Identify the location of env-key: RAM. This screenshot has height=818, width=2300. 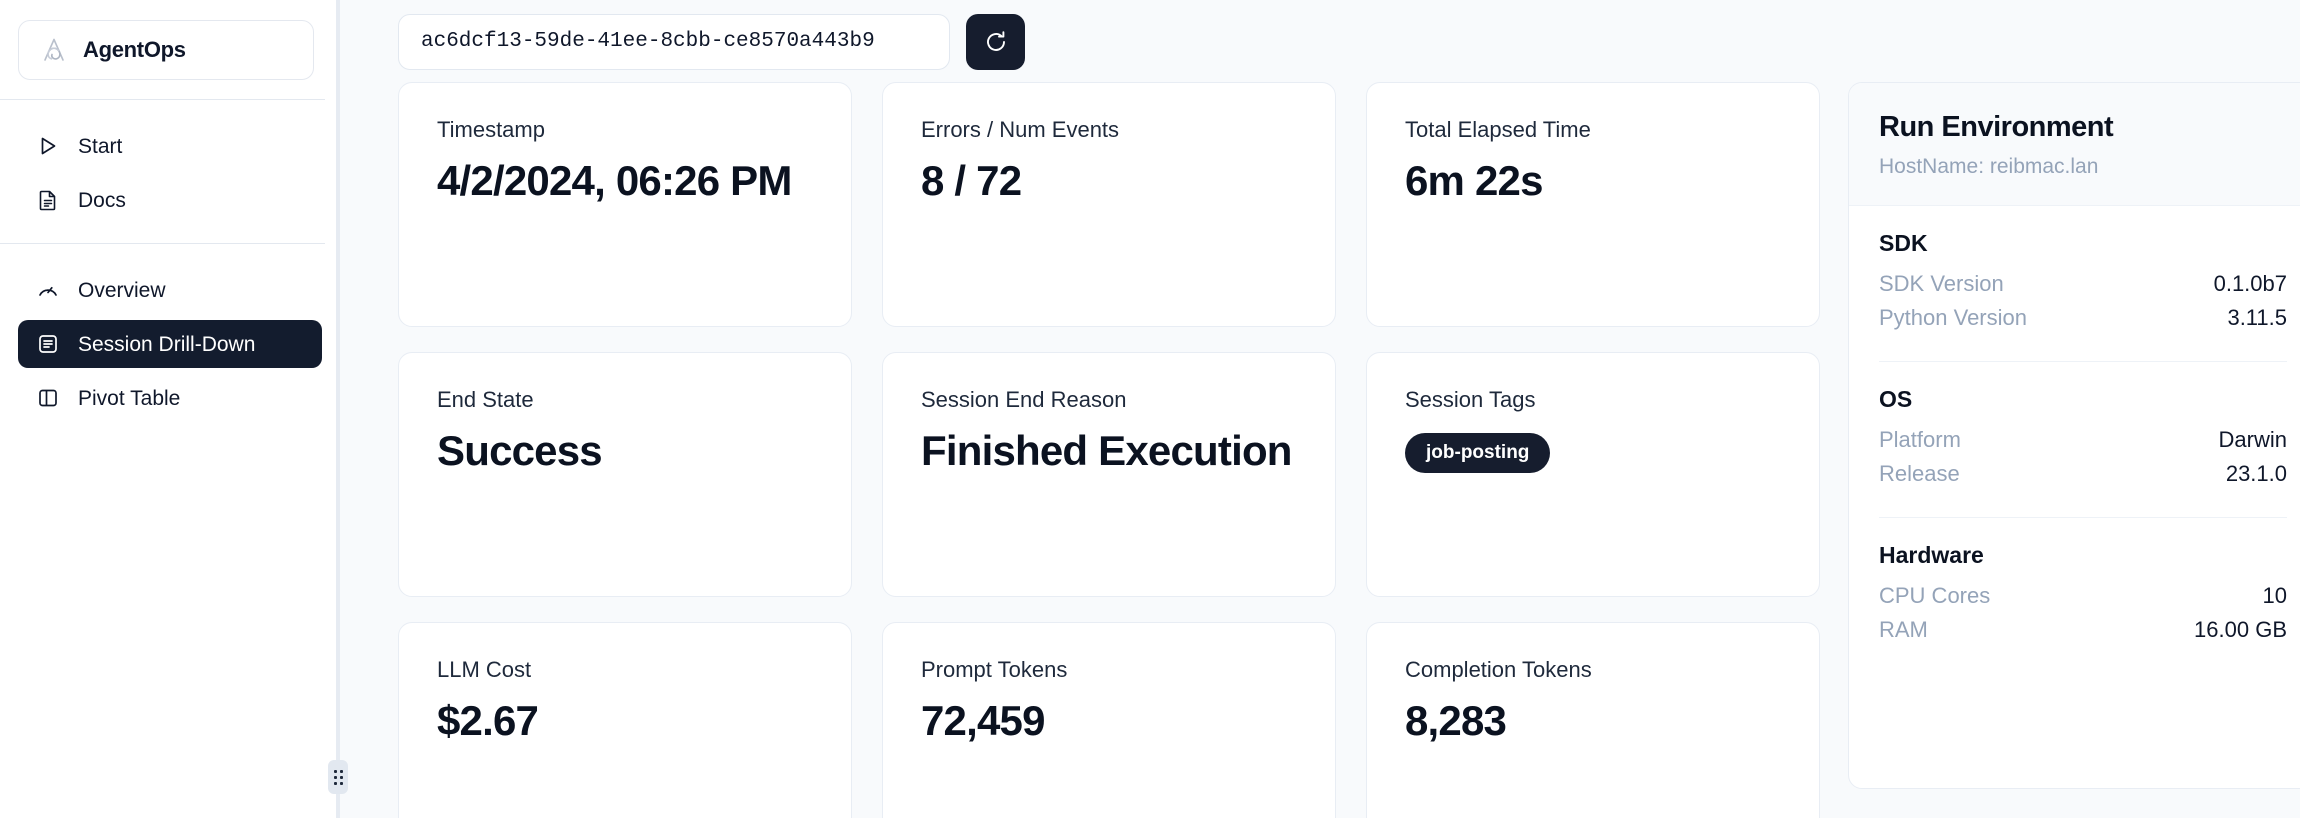
(1903, 629).